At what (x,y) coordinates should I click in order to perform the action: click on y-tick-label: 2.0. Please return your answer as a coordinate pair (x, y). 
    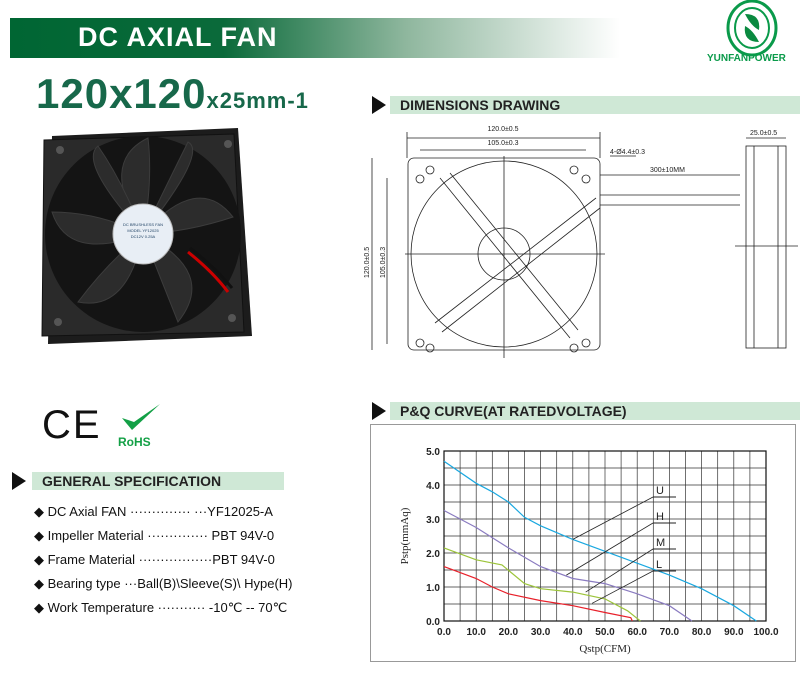
    Looking at the image, I should click on (433, 554).